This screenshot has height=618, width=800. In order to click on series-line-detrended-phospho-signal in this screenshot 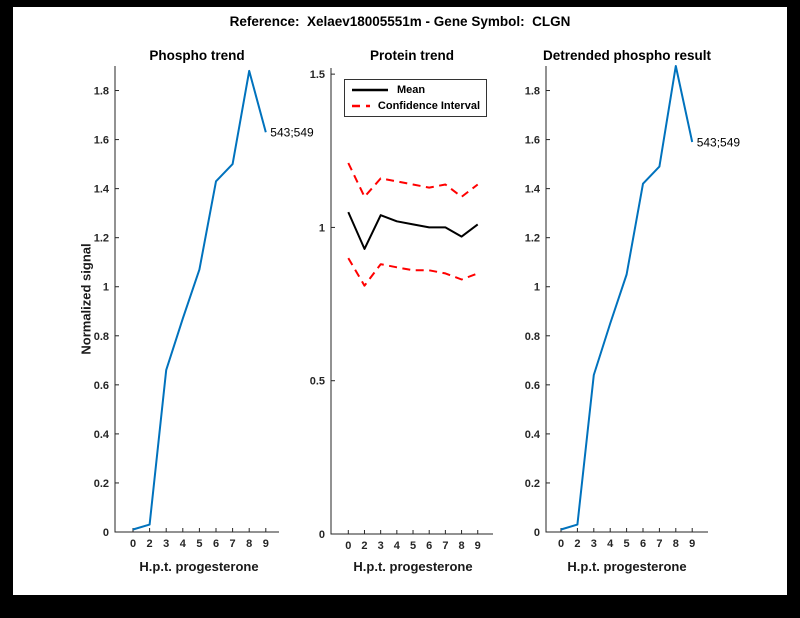, I will do `click(627, 298)`.